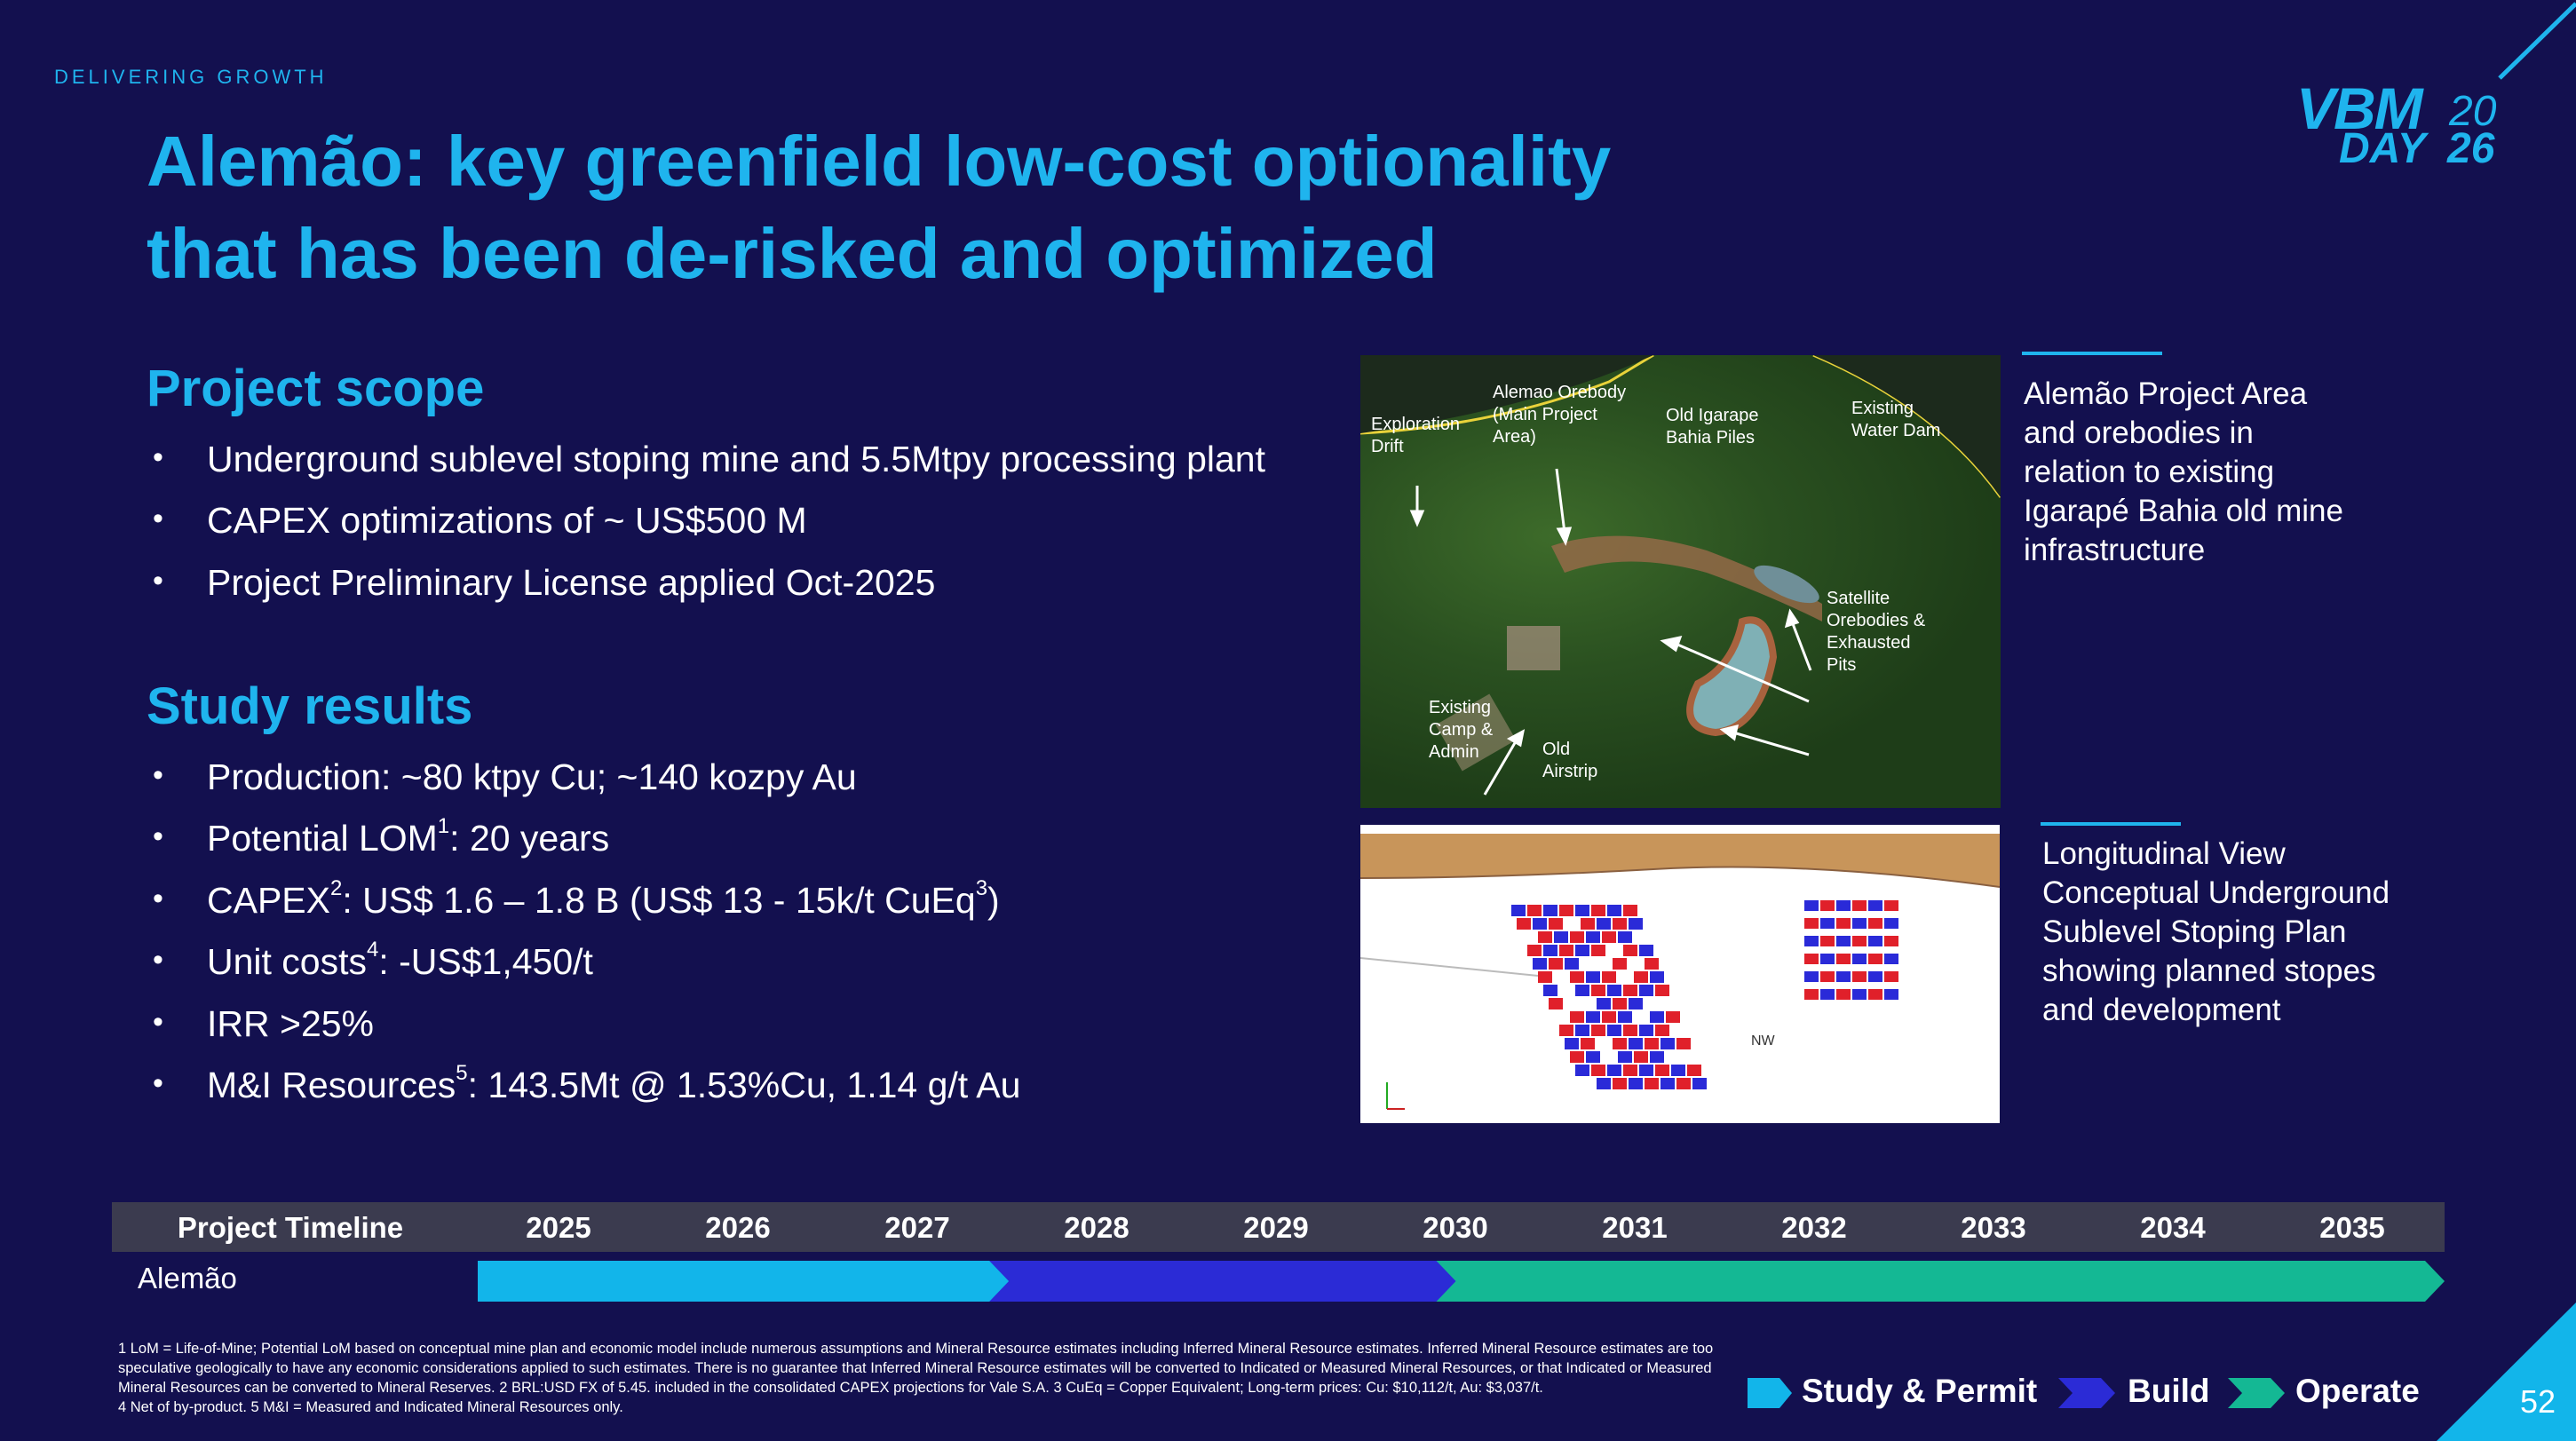  I want to click on timeline-phase-bars, so click(1288, 1278).